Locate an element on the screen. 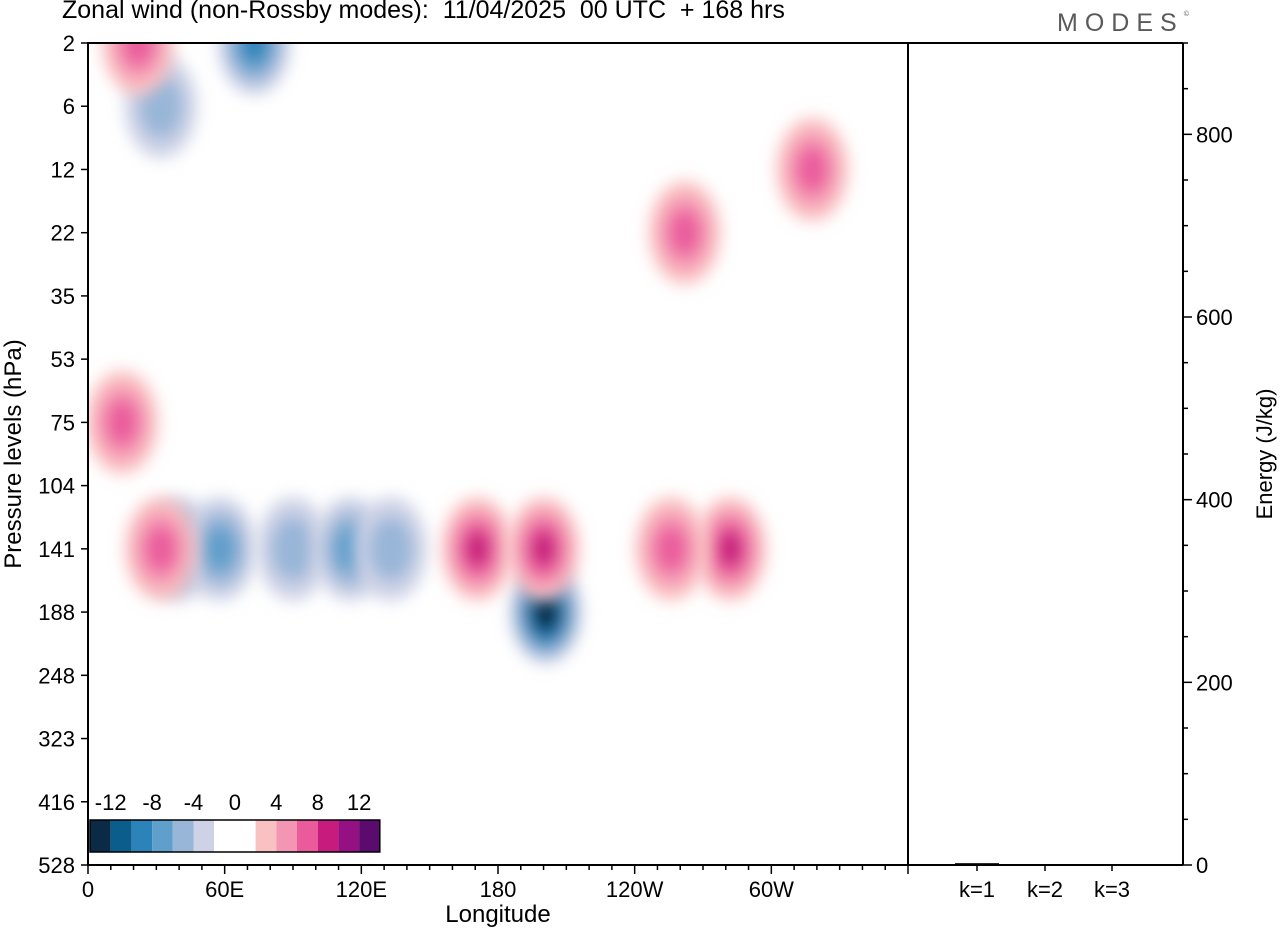 This screenshot has height=930, width=1280. y-tick-label: 6 is located at coordinates (69, 106).